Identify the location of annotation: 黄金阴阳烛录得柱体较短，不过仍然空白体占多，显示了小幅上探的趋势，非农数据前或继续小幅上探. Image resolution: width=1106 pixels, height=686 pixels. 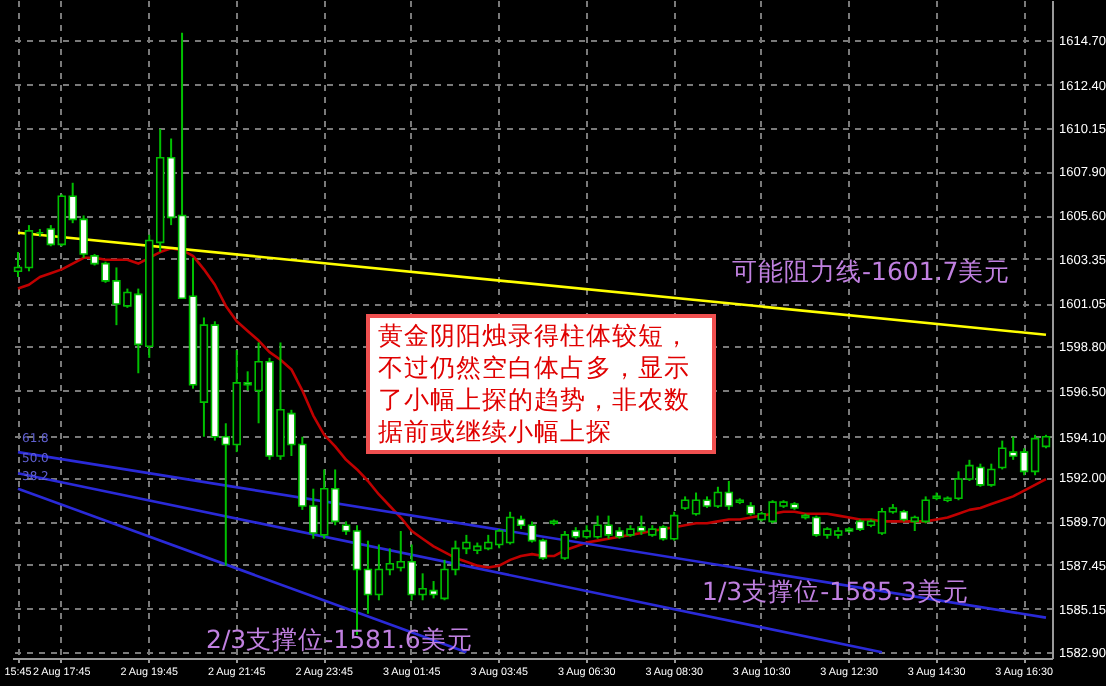
(535, 384).